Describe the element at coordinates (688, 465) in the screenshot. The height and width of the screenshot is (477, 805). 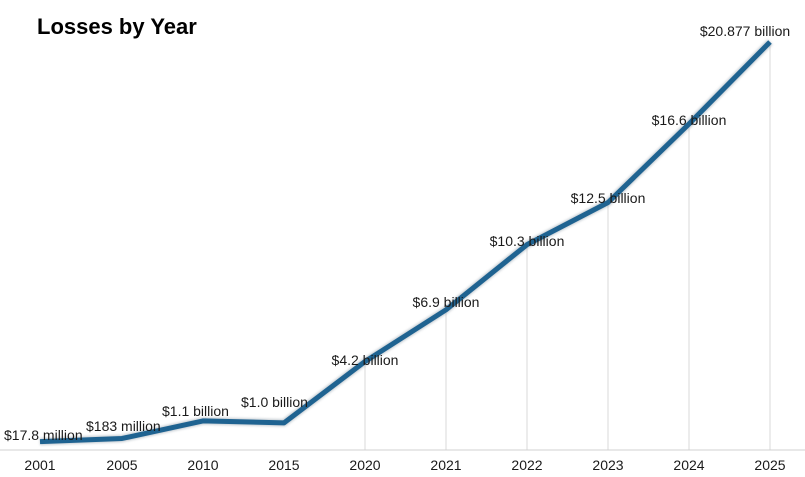
I see `x-tick-2024: 2024` at that location.